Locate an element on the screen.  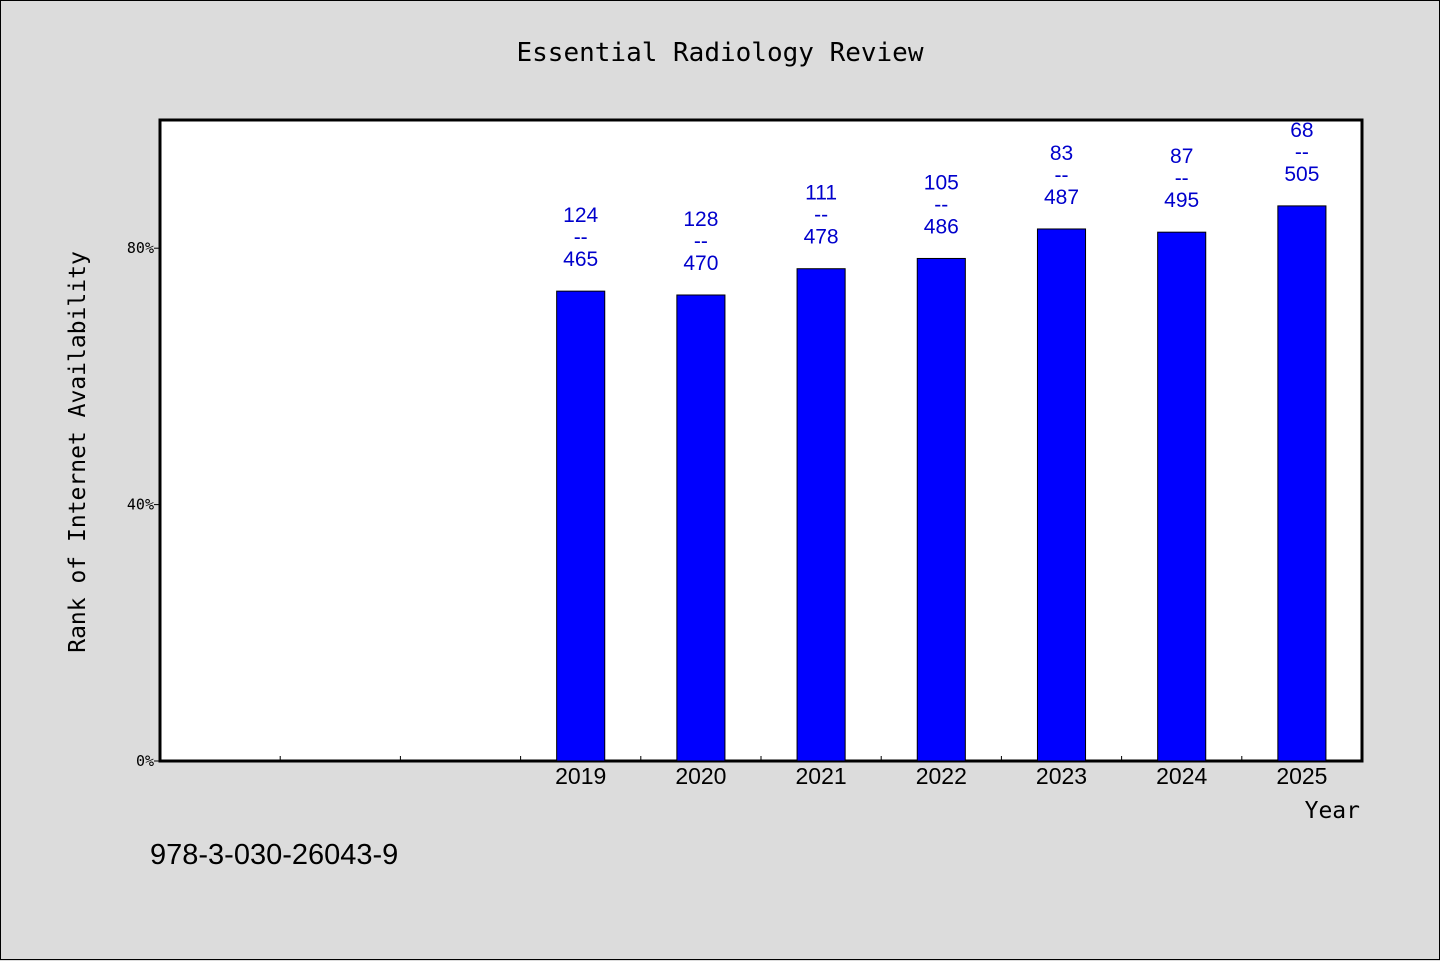
bar-label-bottom: 505 is located at coordinates (1301, 174).